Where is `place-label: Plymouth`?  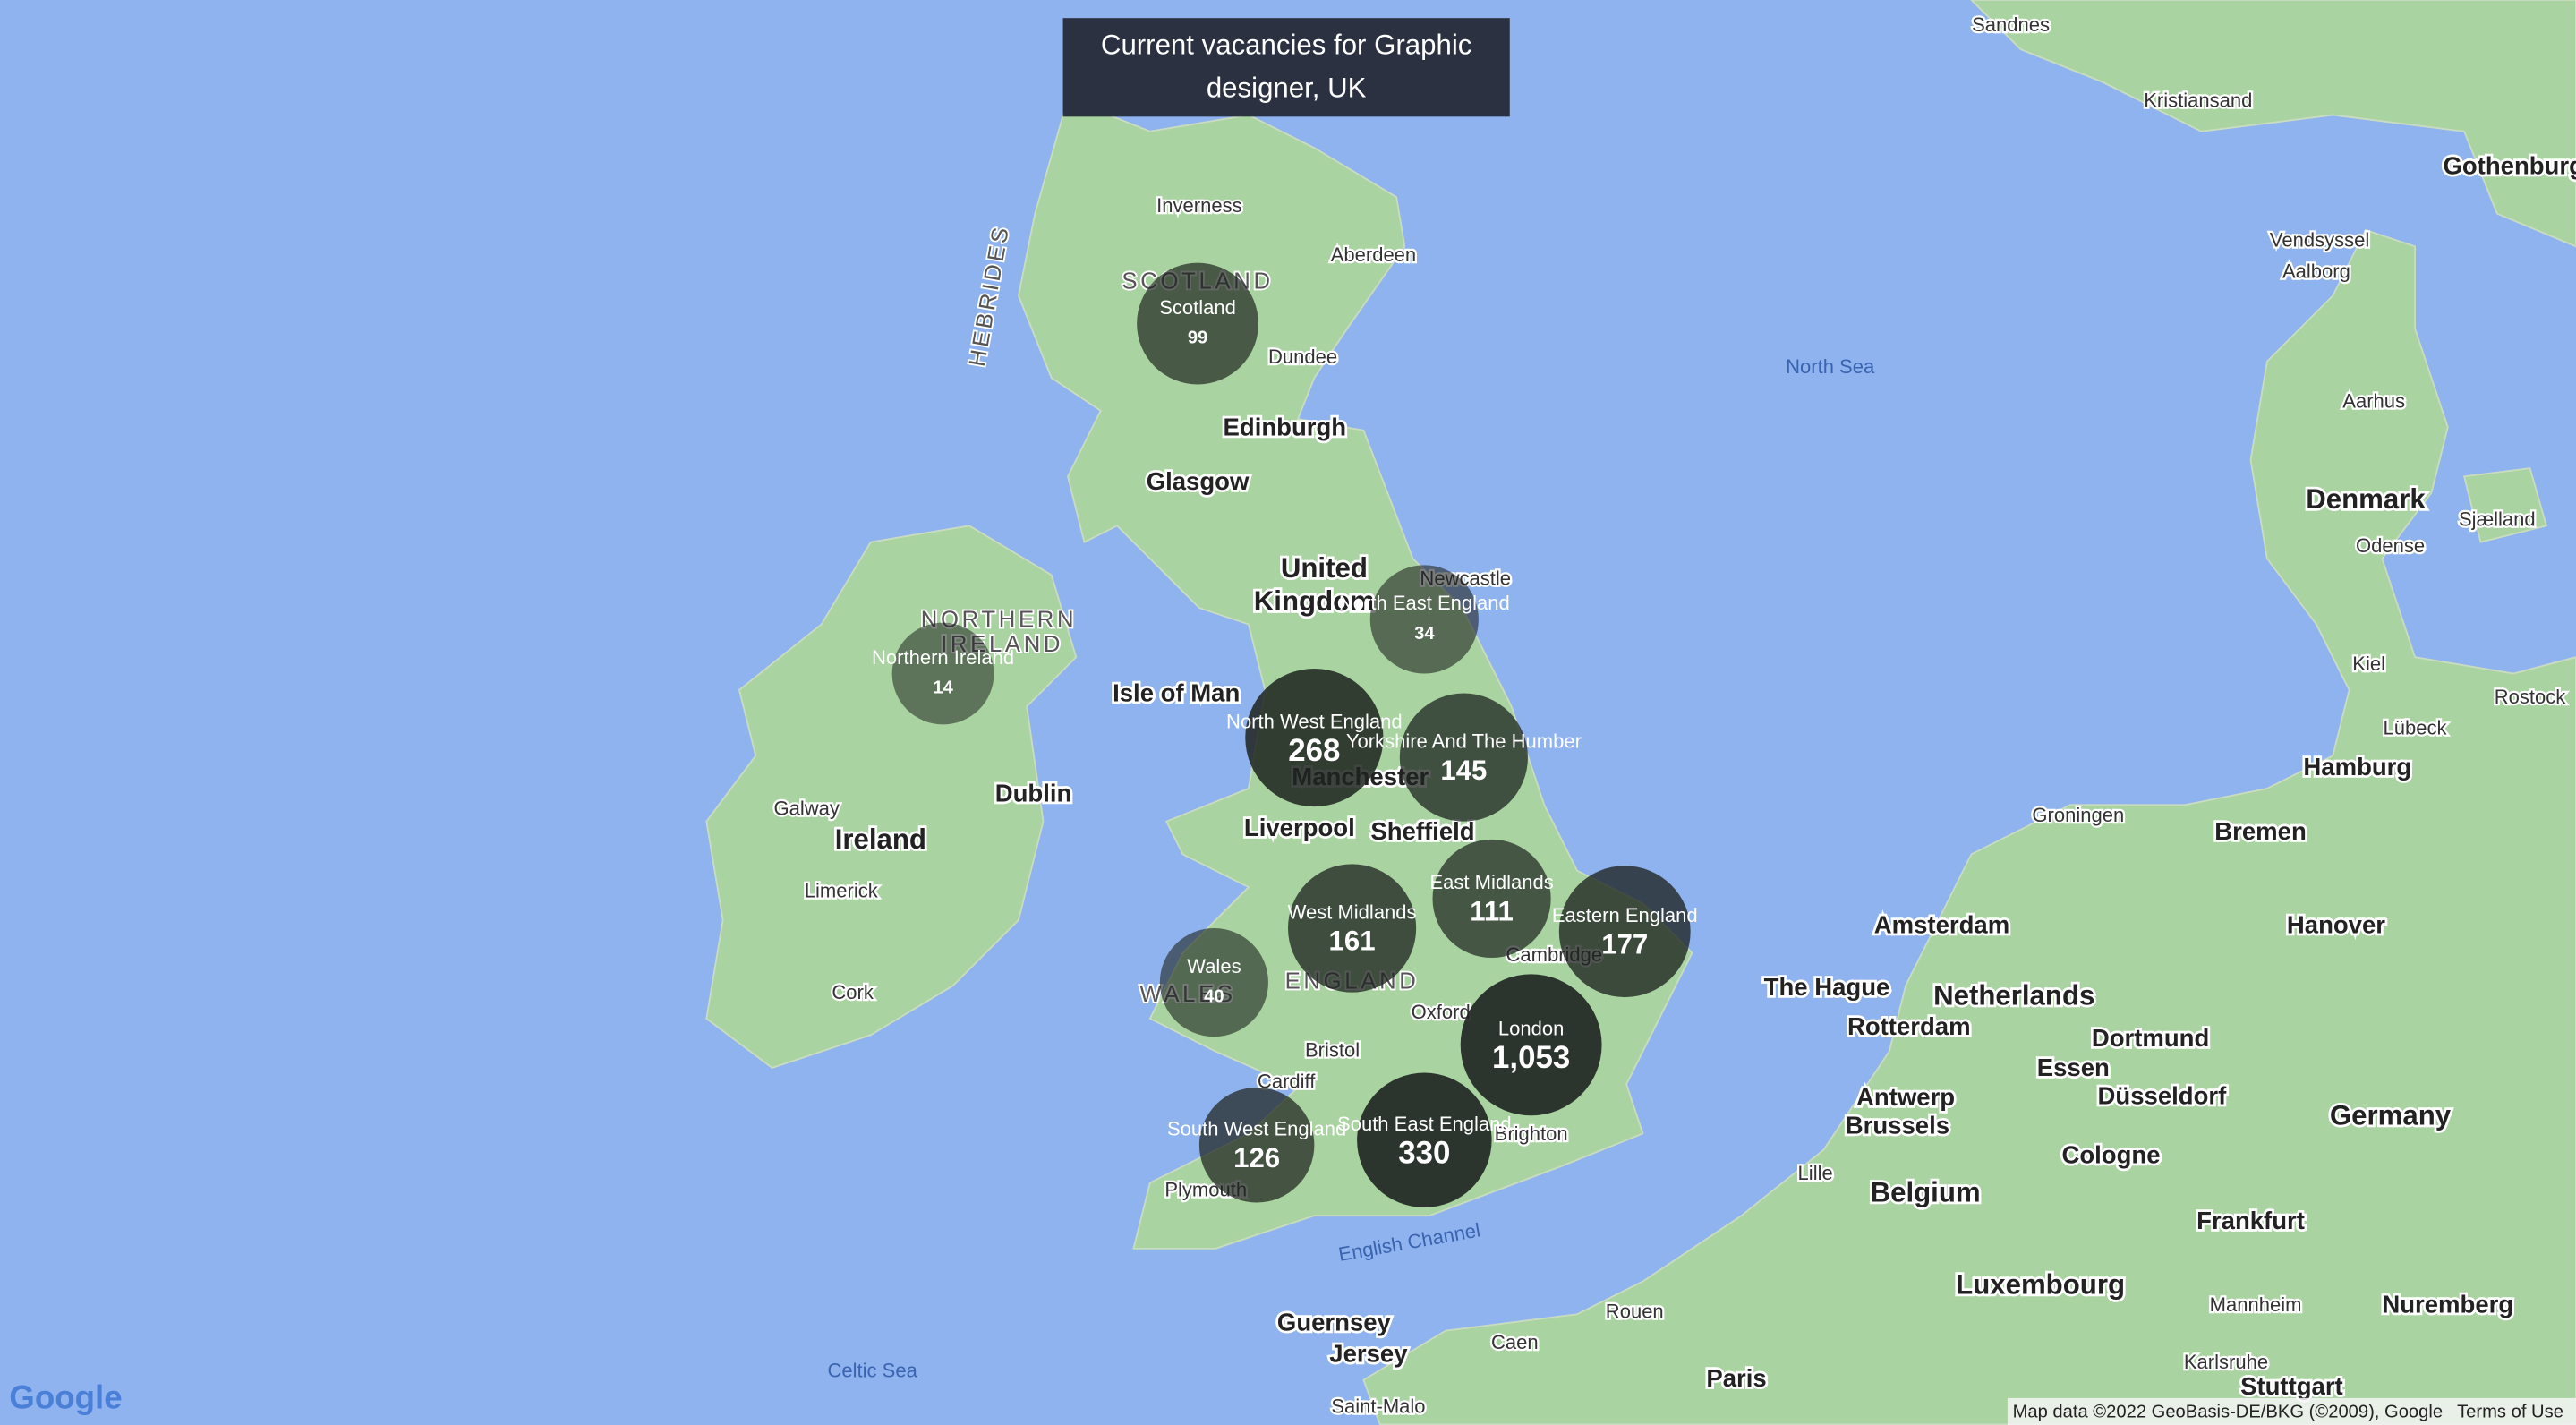 place-label: Plymouth is located at coordinates (1205, 1189).